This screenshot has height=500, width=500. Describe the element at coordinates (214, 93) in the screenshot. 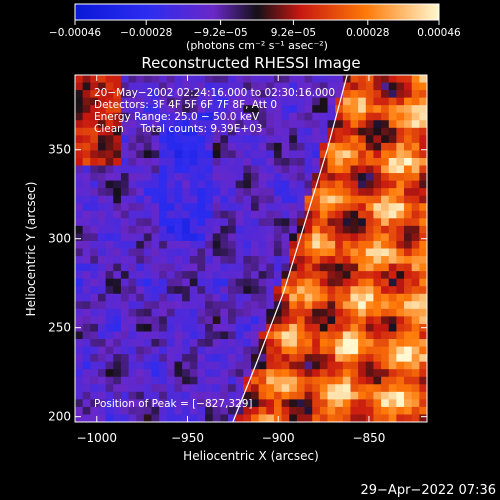

I see `annotation-time-range: 20−May−2002 02:24:16.000 to 02:30:16.000` at that location.